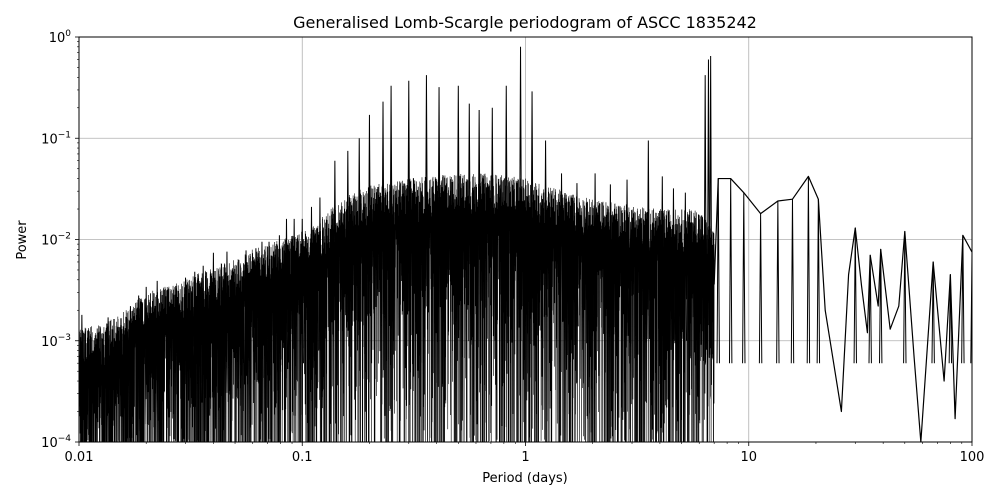 This screenshot has width=1000, height=500. I want to click on y-tick-label: 10⁻⁴, so click(56, 442).